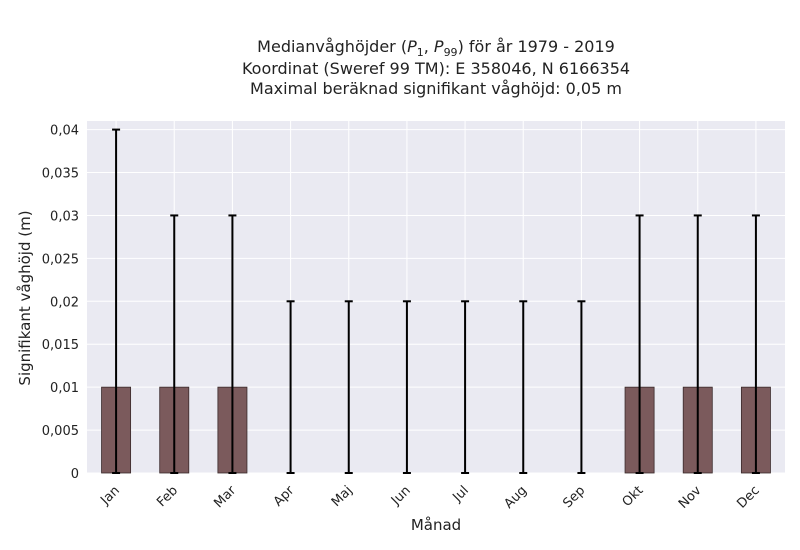  I want to click on y-tick-label: 0,015, so click(60, 345).